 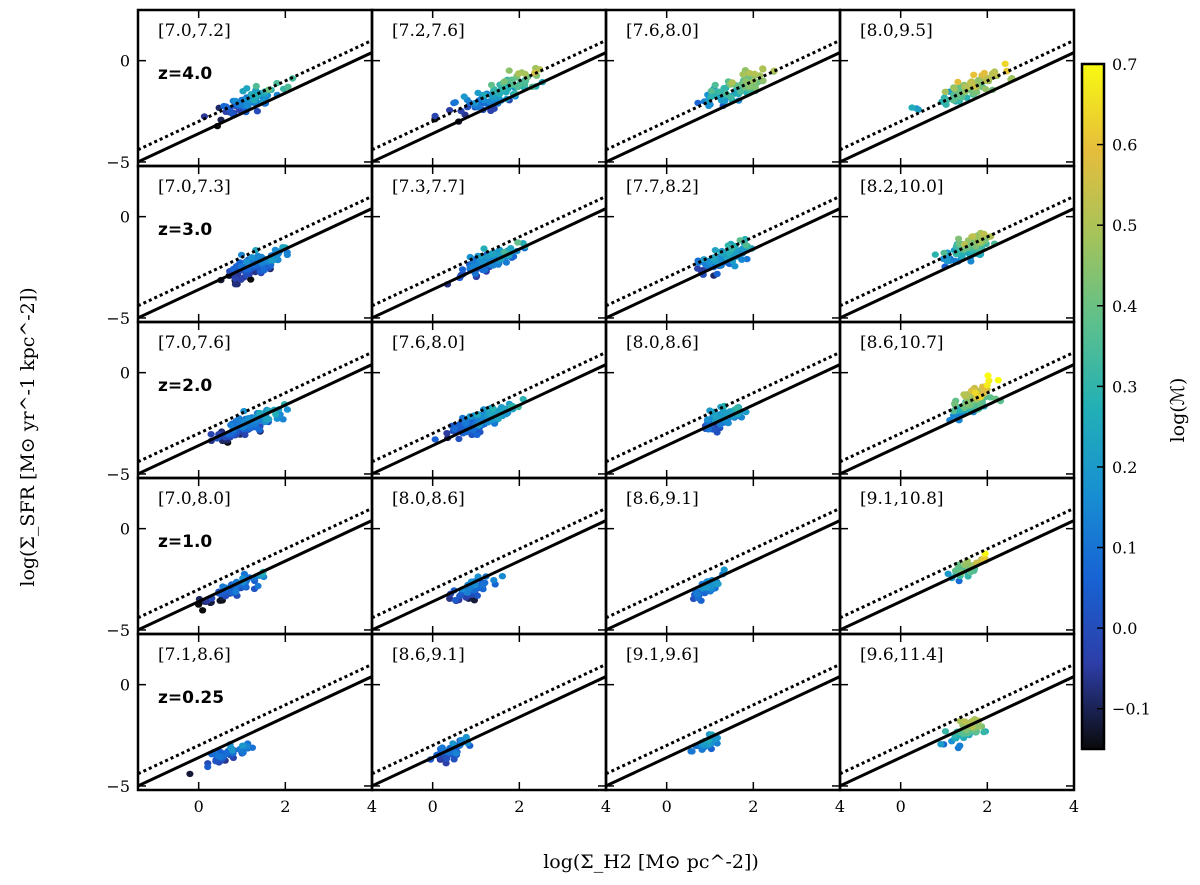 I want to click on mass-bin-label: [8.2,10.0], so click(x=902, y=187).